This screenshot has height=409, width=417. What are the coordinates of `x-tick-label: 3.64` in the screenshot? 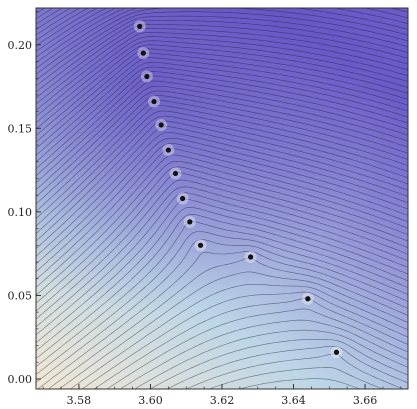 It's located at (293, 400).